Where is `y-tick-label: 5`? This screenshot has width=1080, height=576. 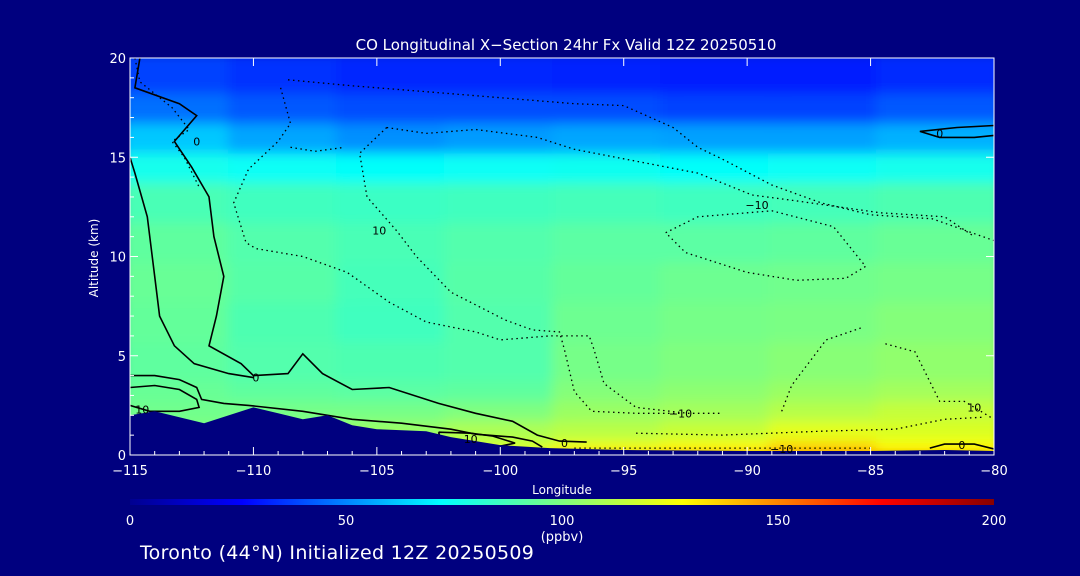 y-tick-label: 5 is located at coordinates (122, 357).